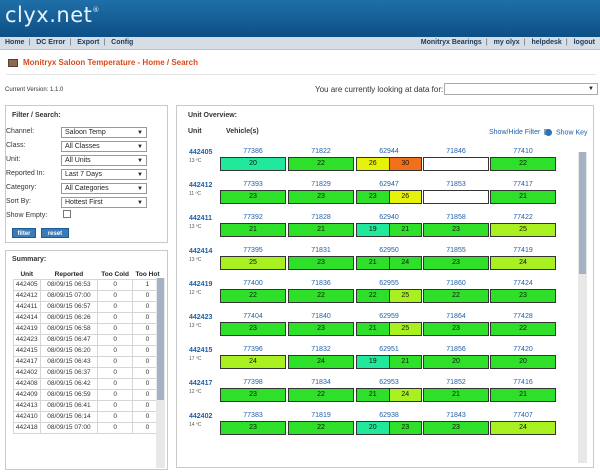  I want to click on vehicle-id-link: 71831, so click(321, 250).